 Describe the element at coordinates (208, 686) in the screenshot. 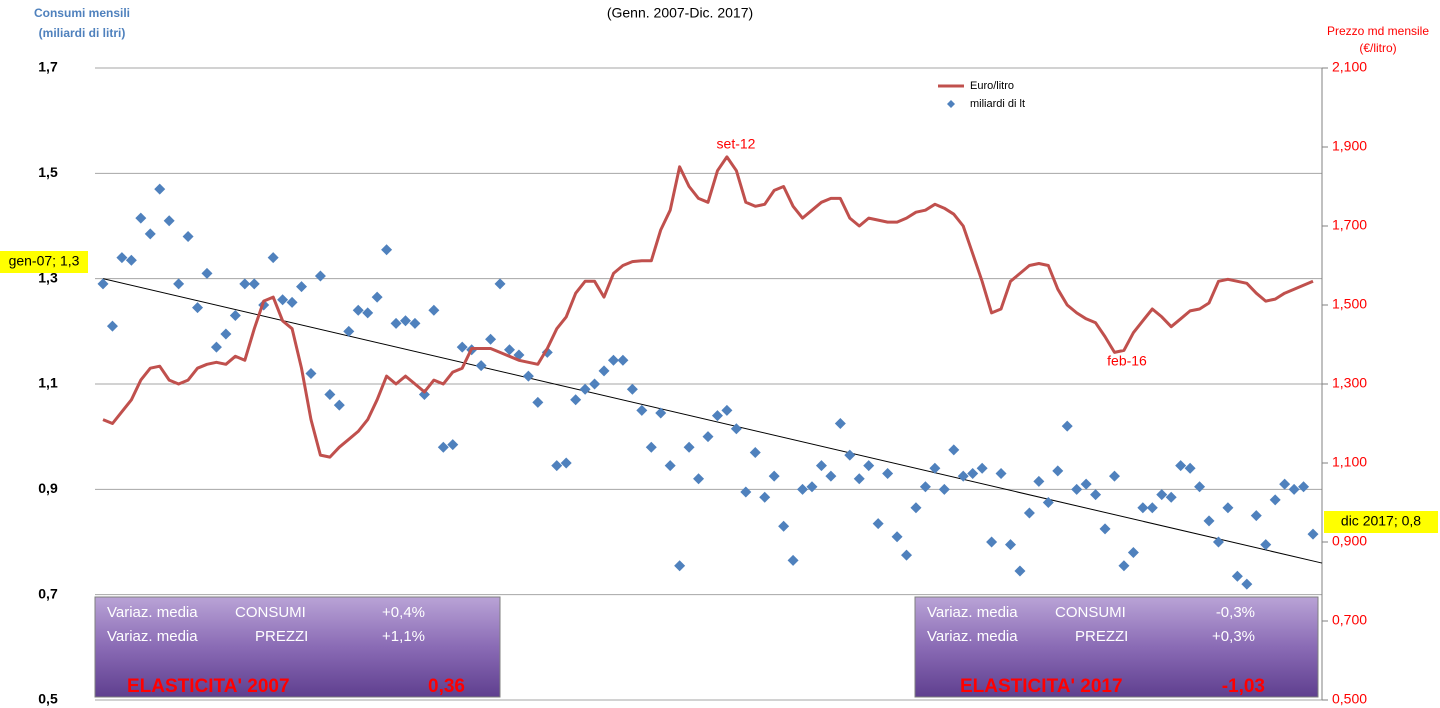

I see `elasticity-label: ELASTICITA' 2007` at that location.